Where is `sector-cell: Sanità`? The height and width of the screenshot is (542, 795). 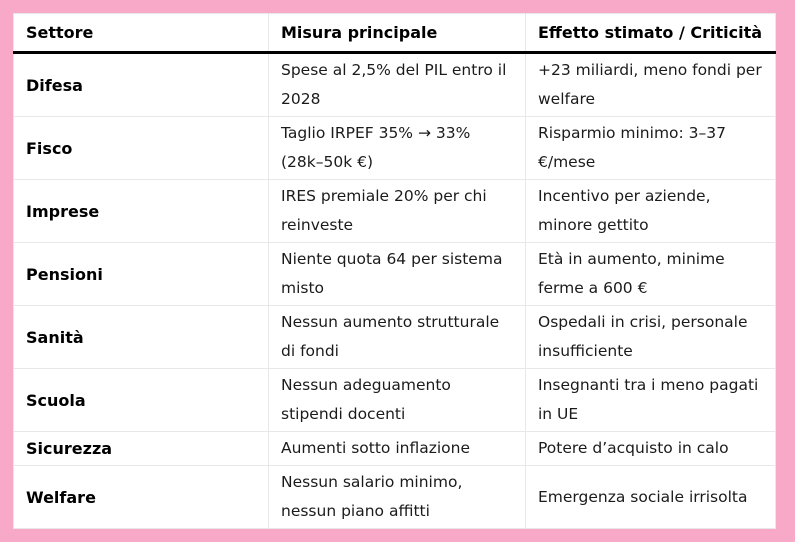 sector-cell: Sanità is located at coordinates (141, 337).